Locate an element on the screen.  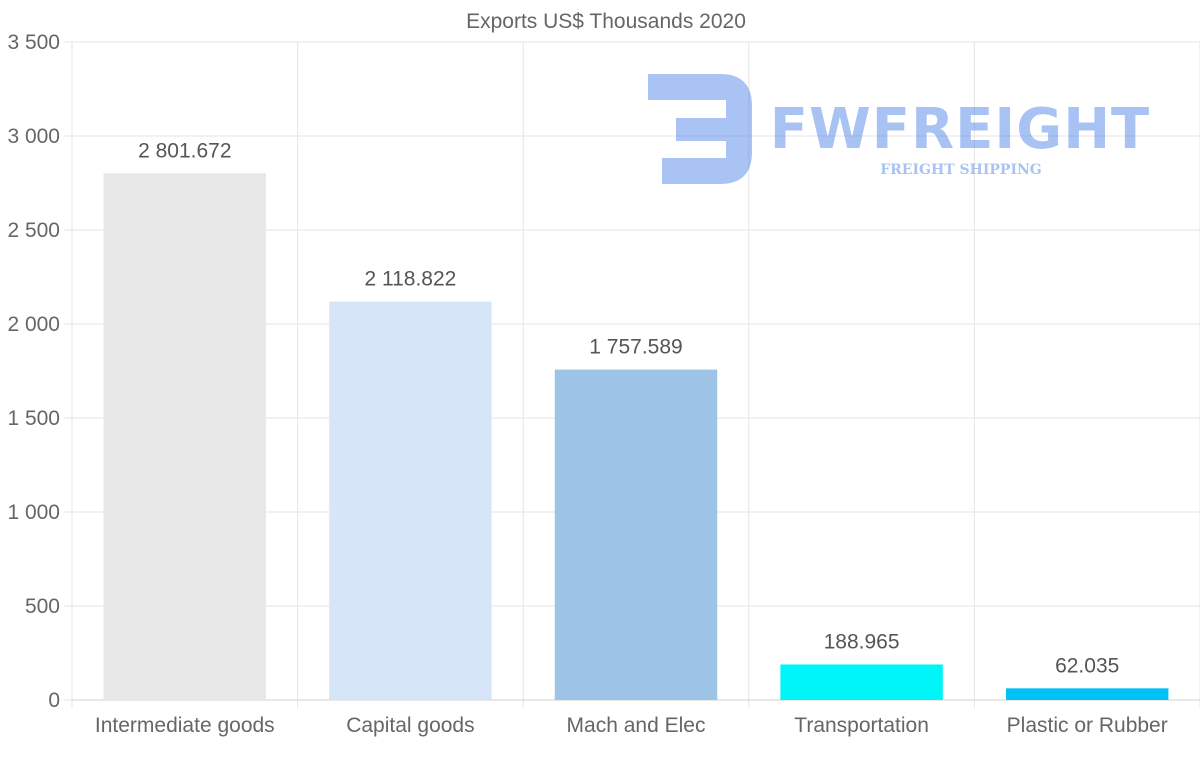
fwfreight-logo-icon is located at coordinates (700, 129).